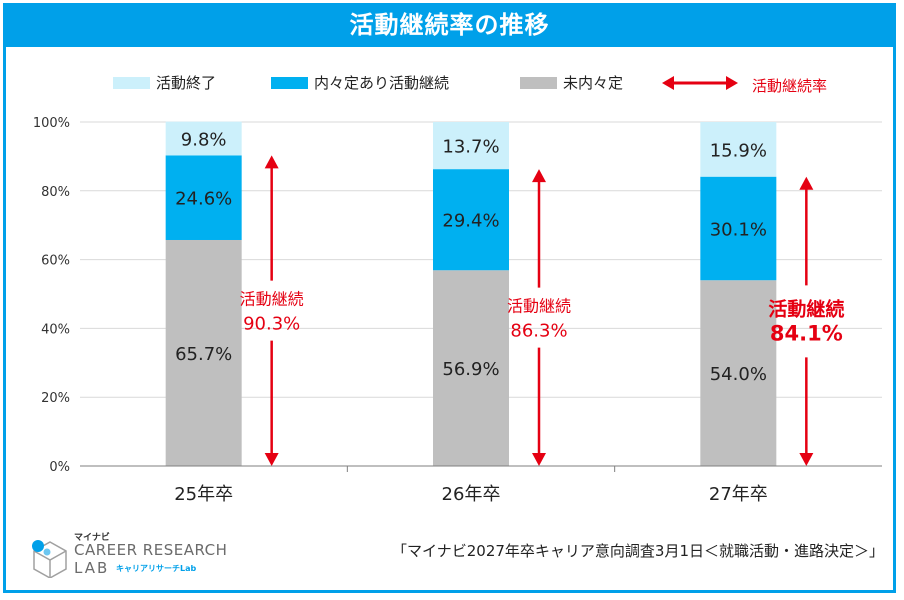 The height and width of the screenshot is (600, 904). Describe the element at coordinates (593, 83) in the screenshot. I see `legend-label-no-naitei: 未内々定` at that location.